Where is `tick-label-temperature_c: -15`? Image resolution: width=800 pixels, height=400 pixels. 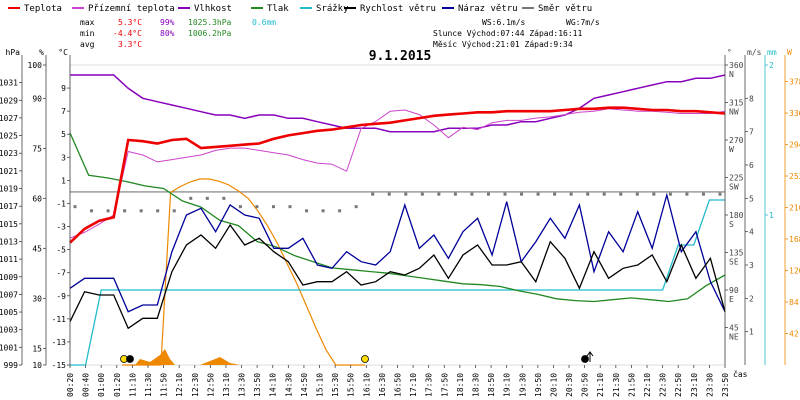
tick-label-temperature_c: -15 is located at coordinates (59, 365).